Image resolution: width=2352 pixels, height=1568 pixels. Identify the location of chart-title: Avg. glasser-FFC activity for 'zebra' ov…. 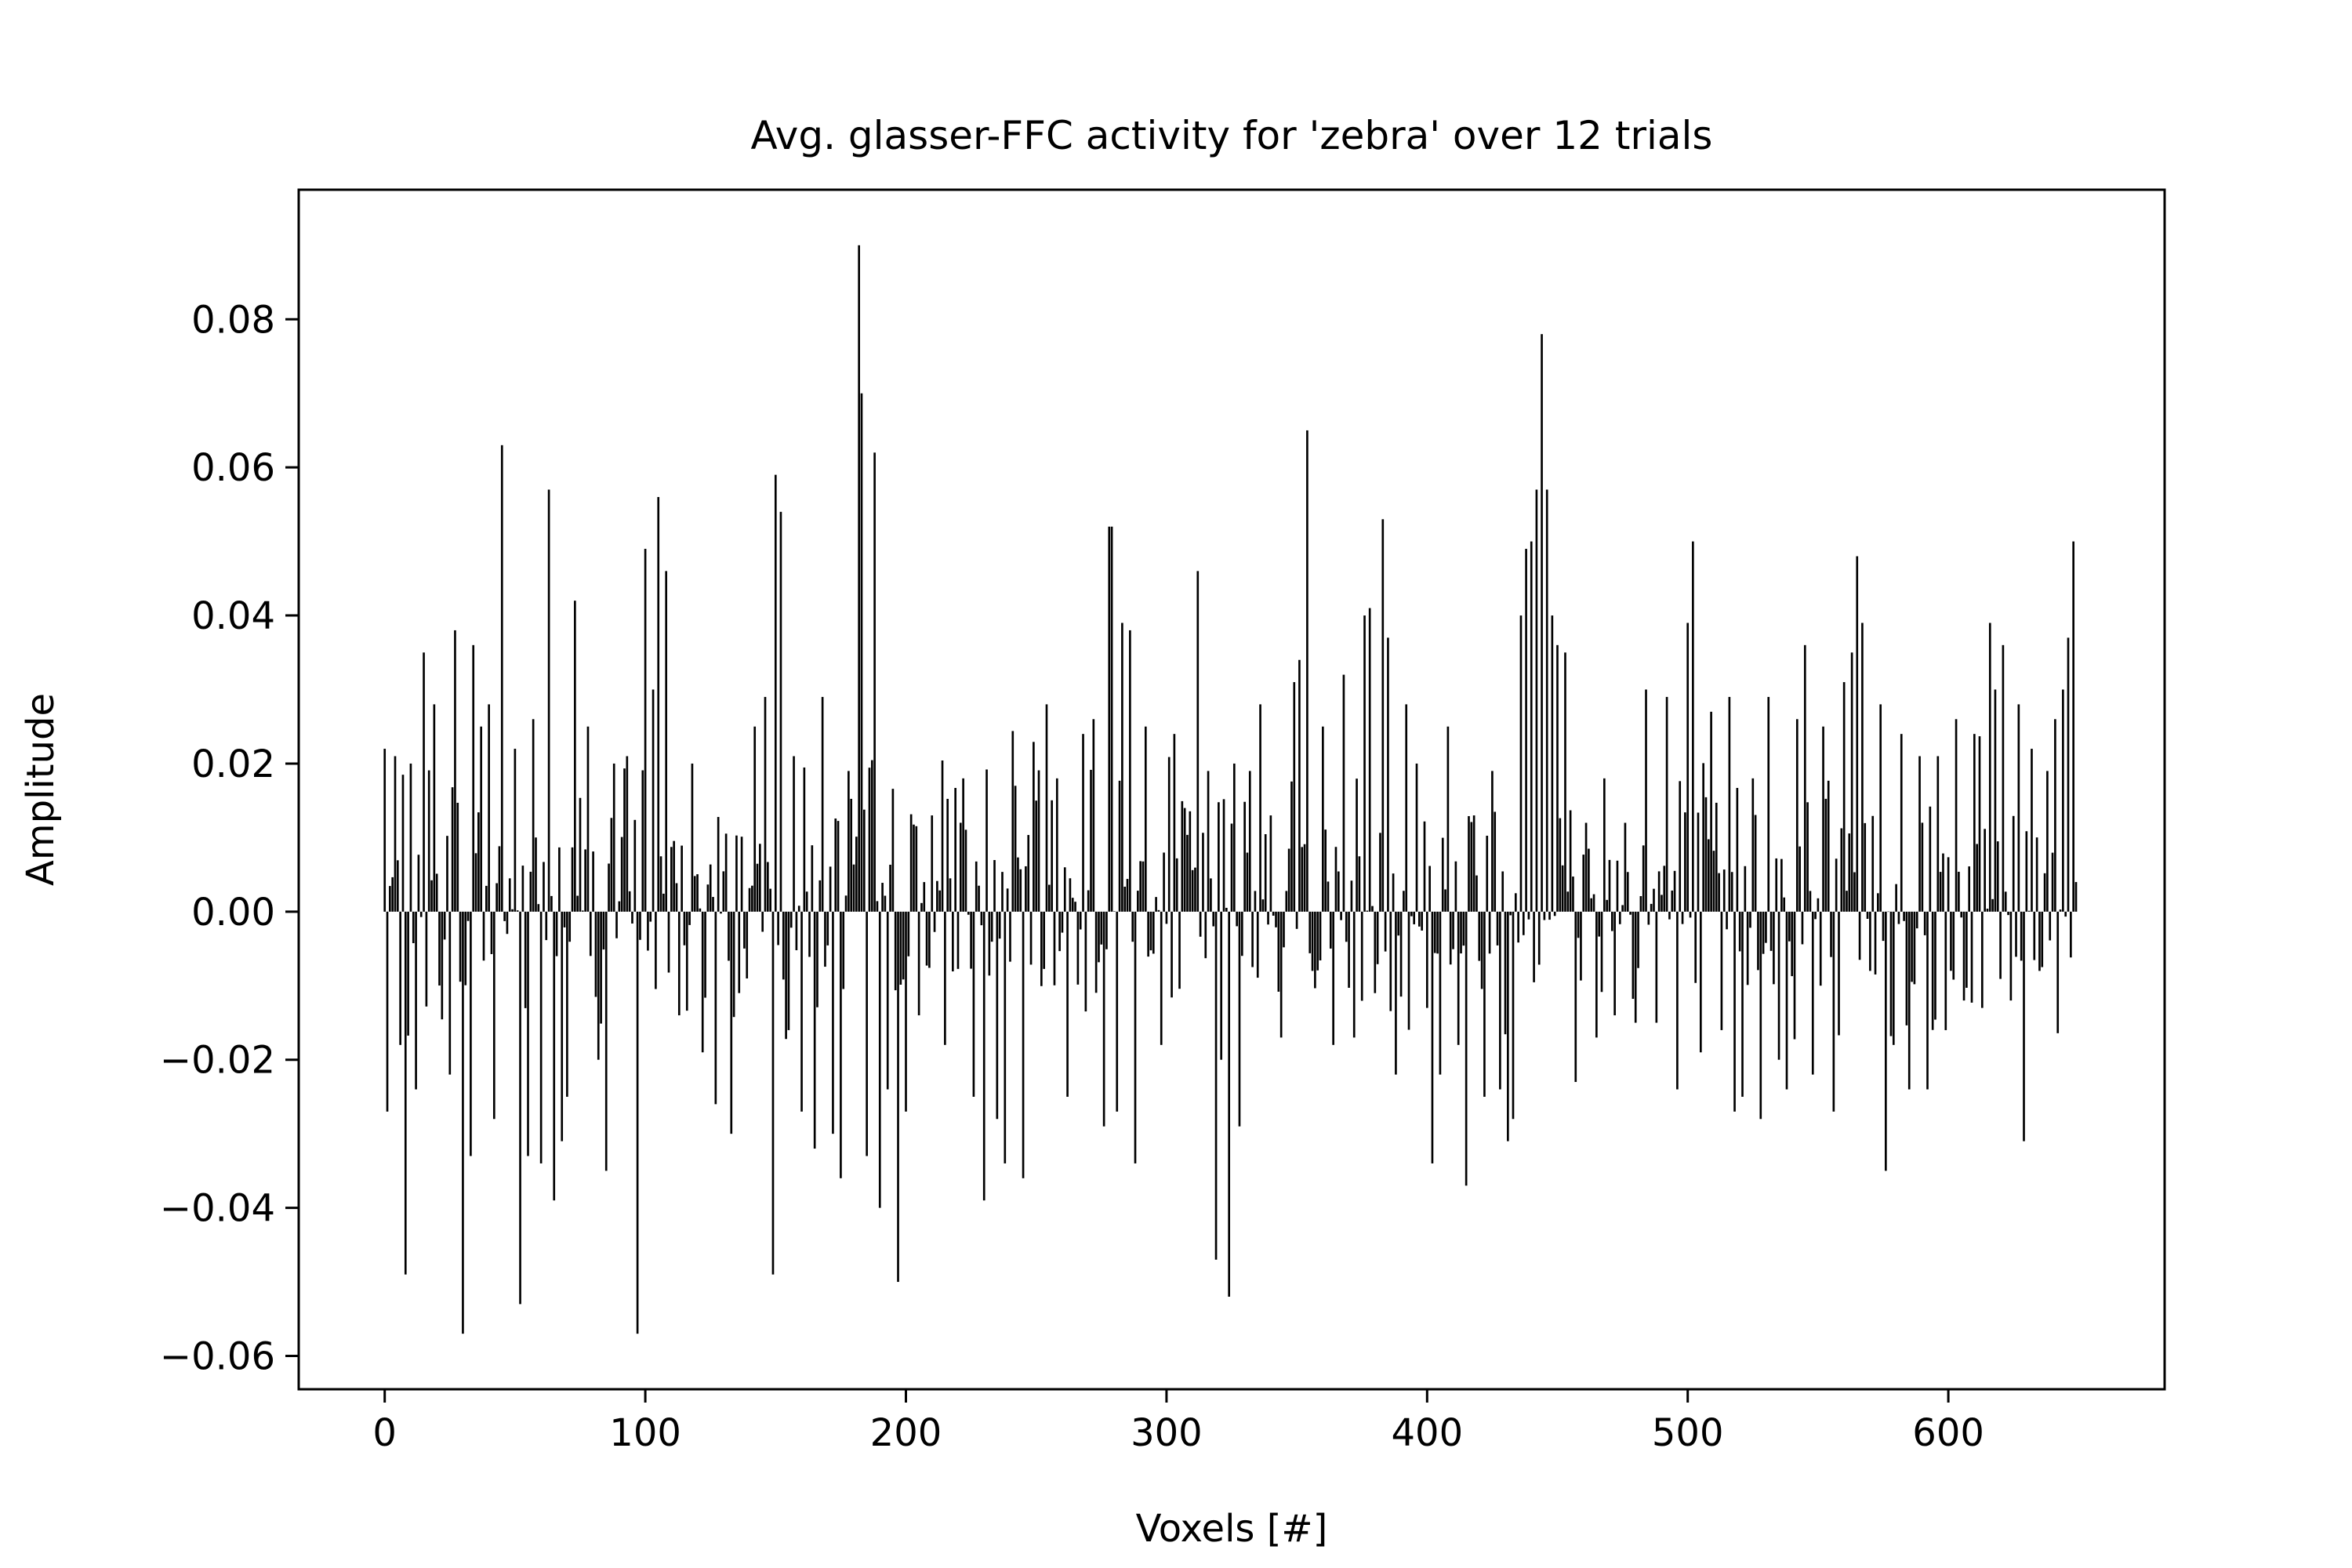
(1232, 135).